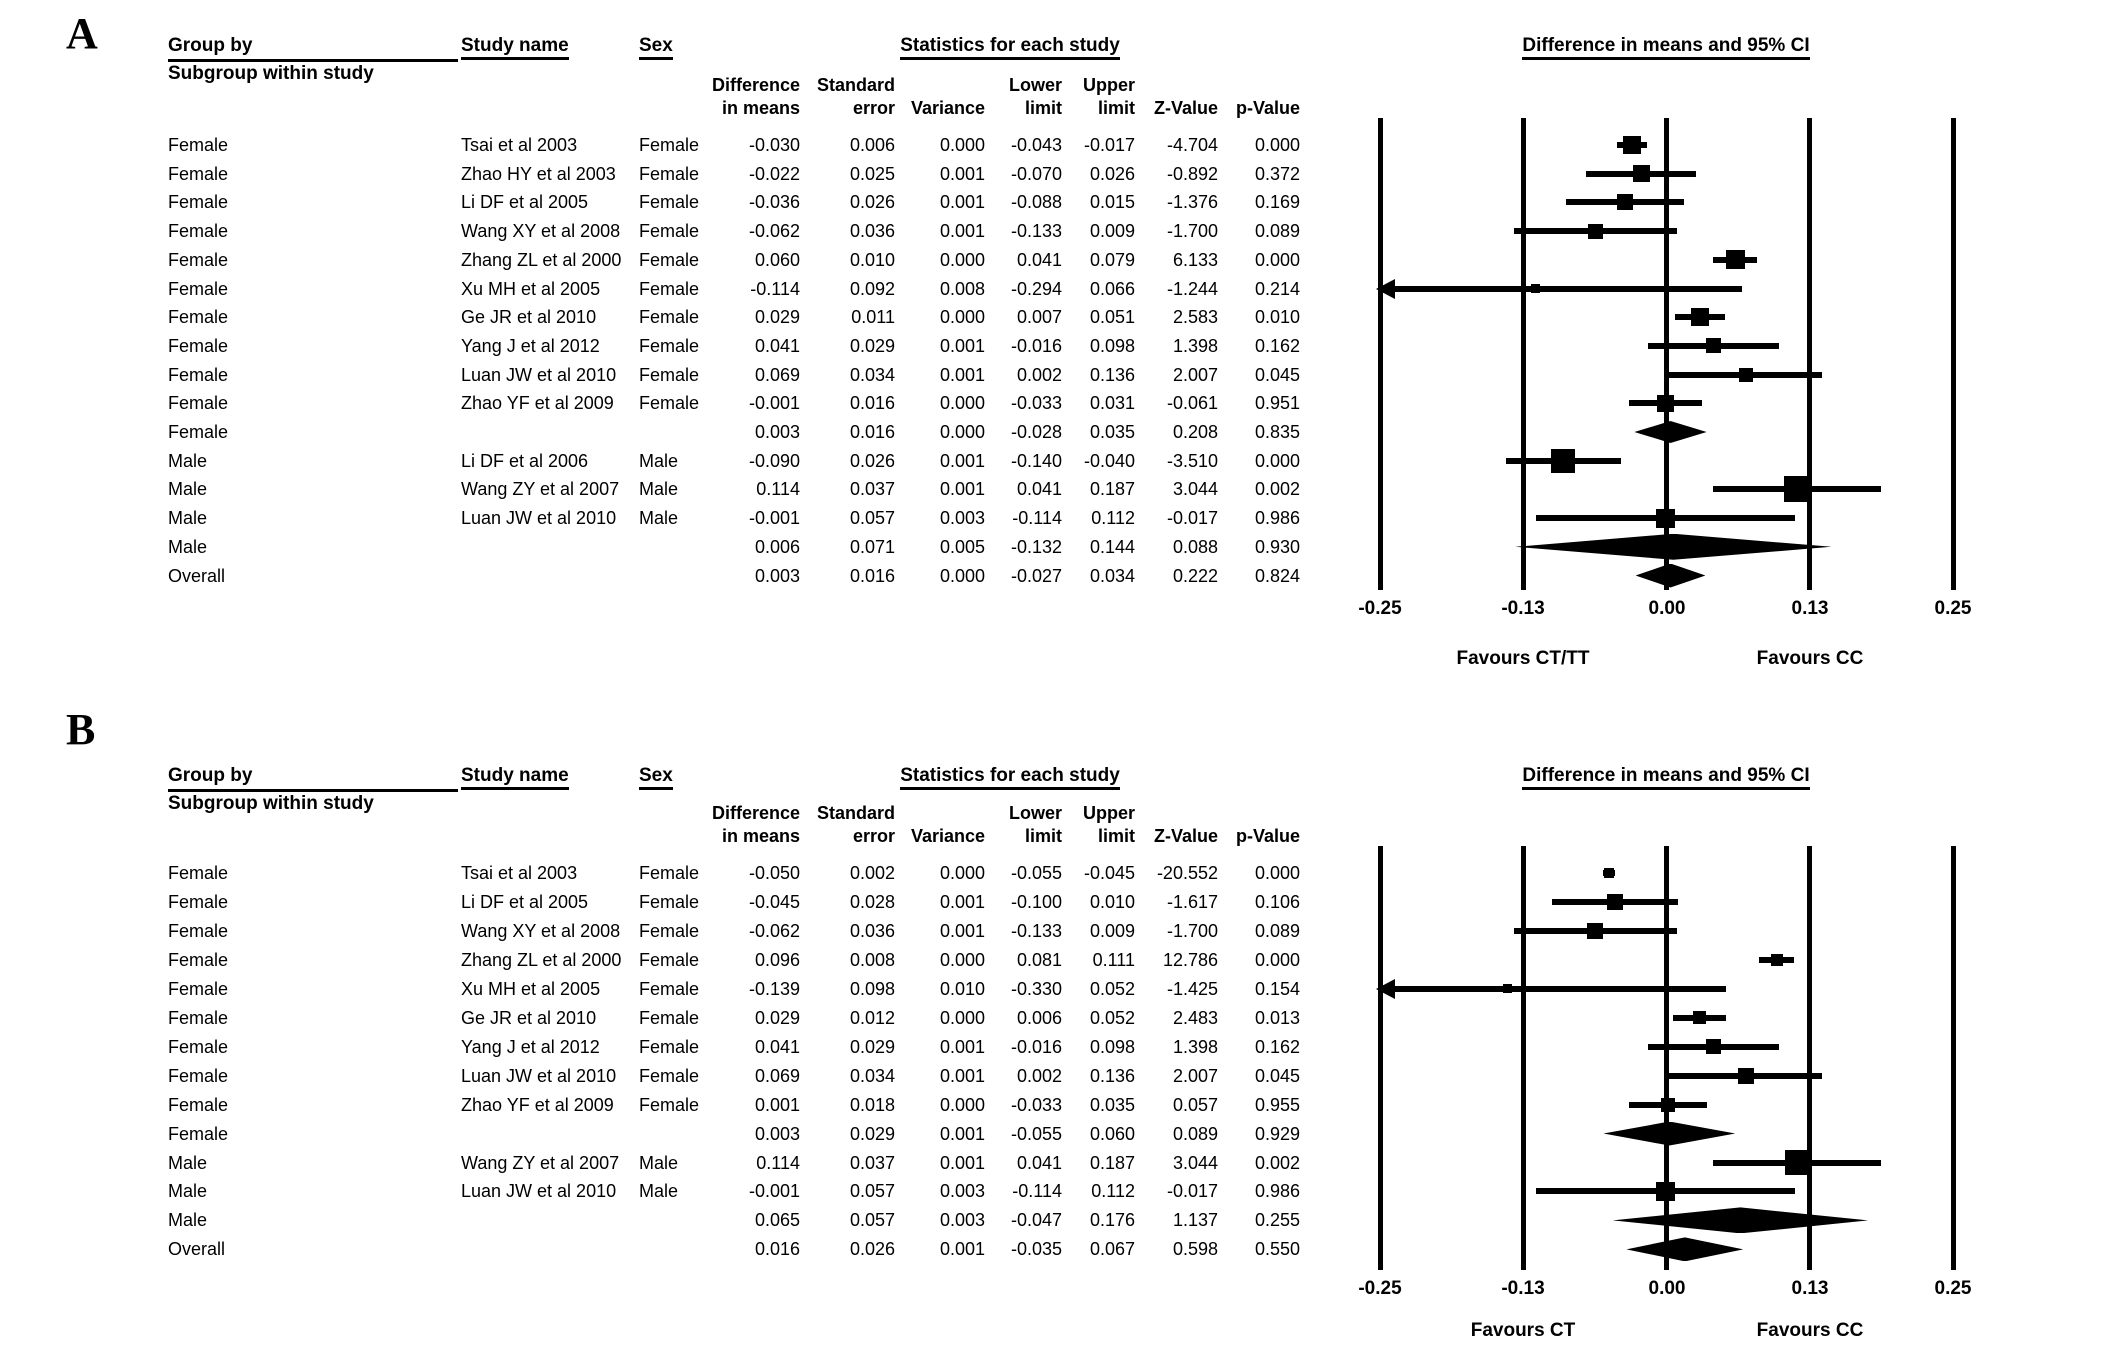 Image resolution: width=2126 pixels, height=1346 pixels. What do you see at coordinates (1277, 345) in the screenshot?
I see `cell-p: 0.162` at bounding box center [1277, 345].